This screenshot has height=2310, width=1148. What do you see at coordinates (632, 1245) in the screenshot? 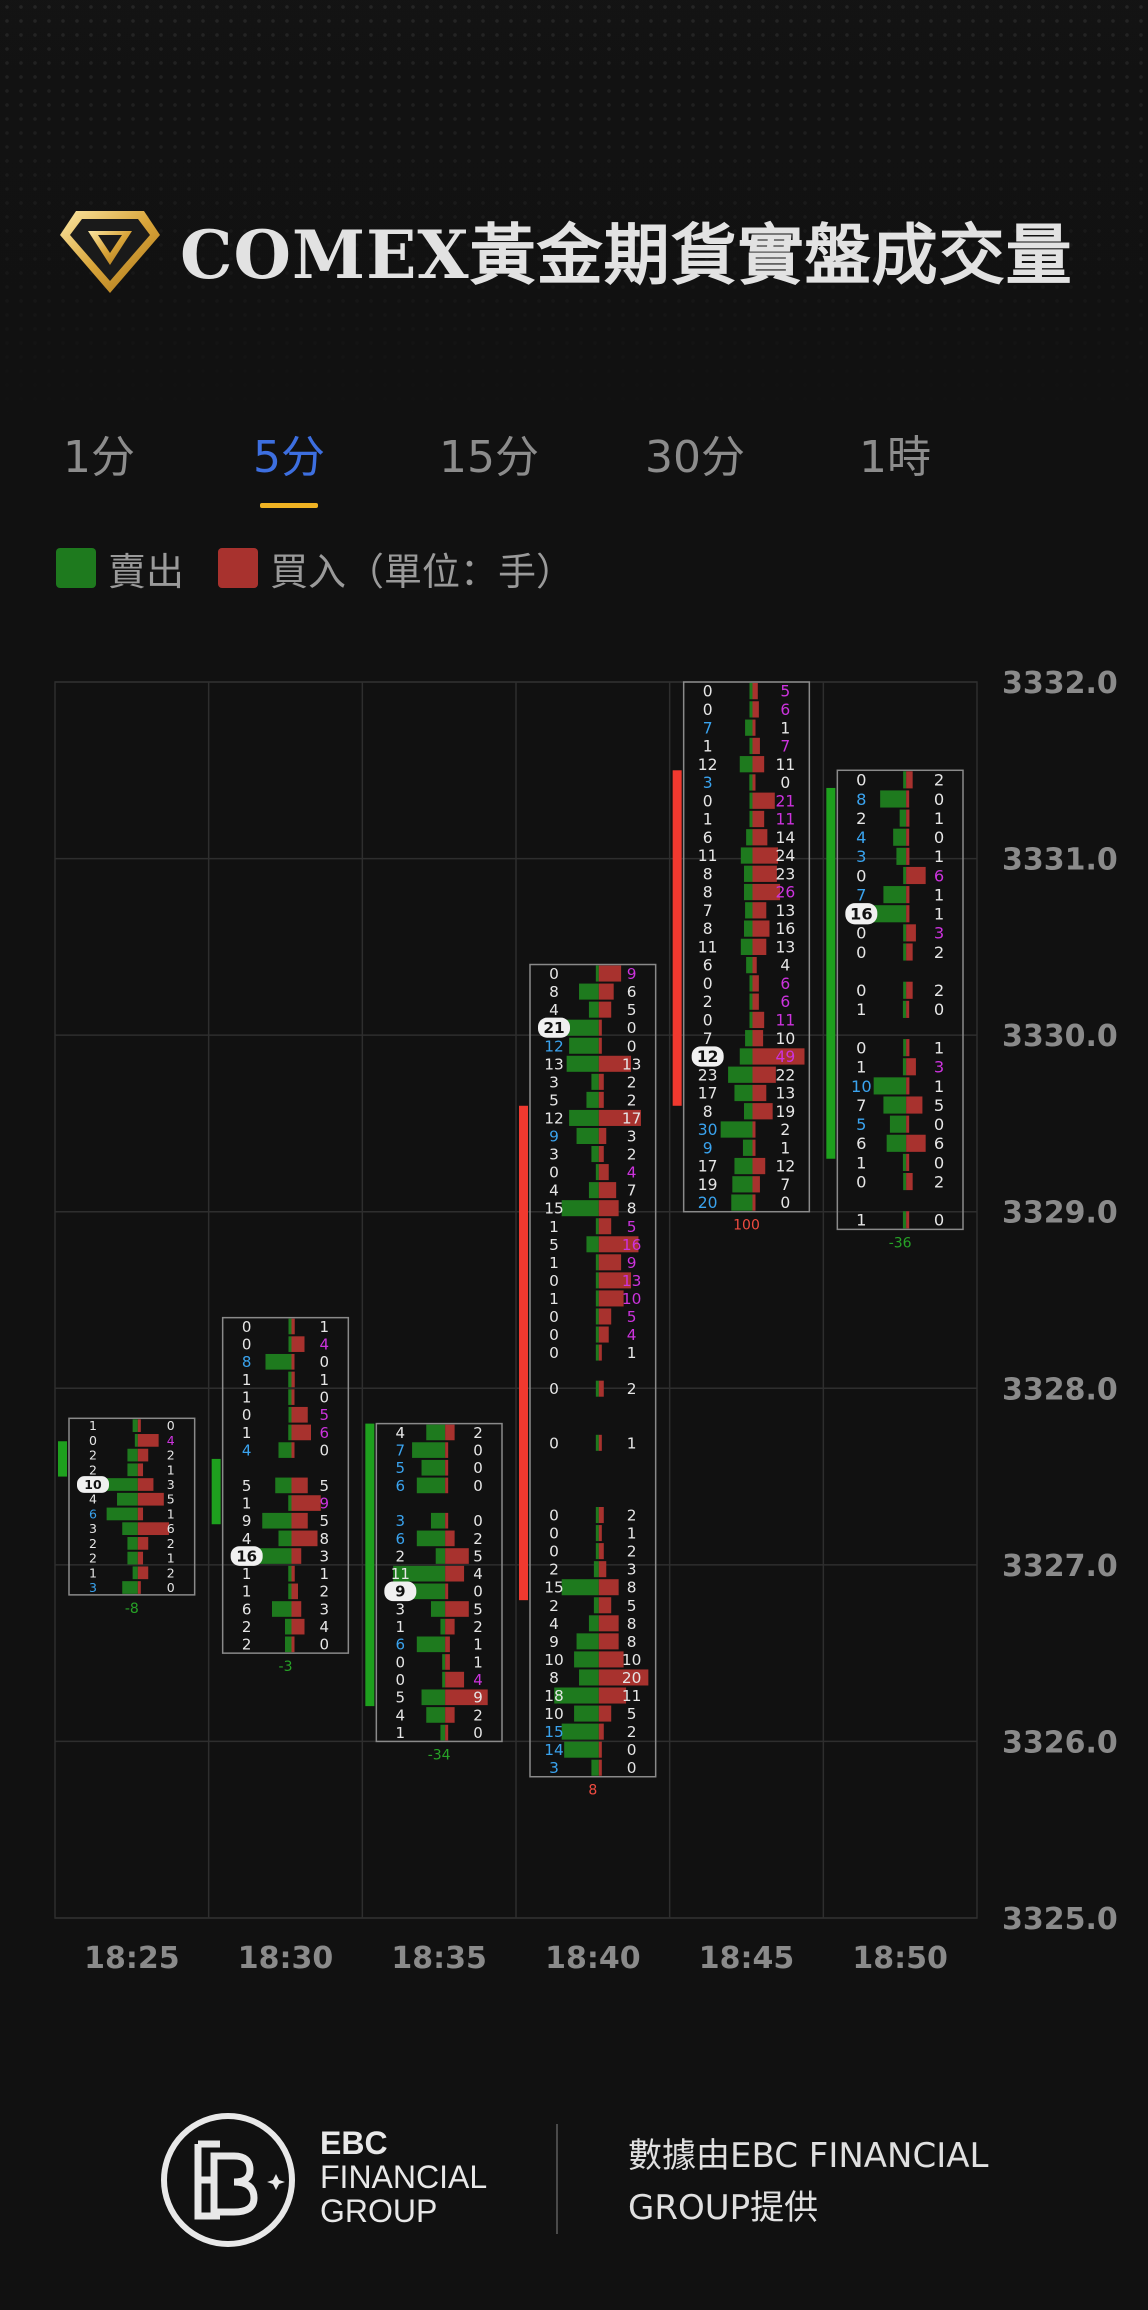
I see `buy-volume-value: 16` at bounding box center [632, 1245].